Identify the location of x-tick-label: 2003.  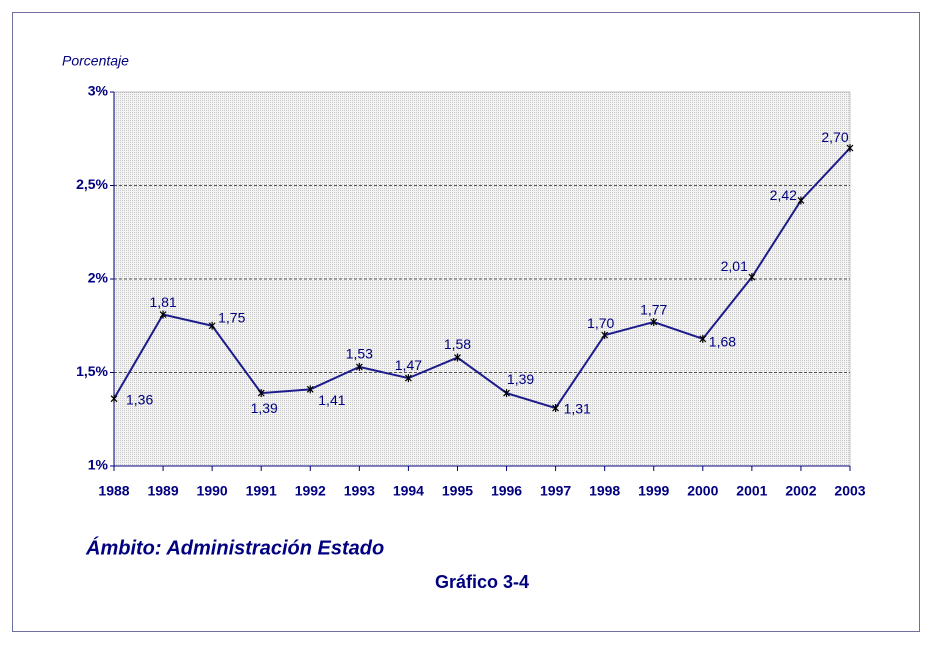
(849, 491).